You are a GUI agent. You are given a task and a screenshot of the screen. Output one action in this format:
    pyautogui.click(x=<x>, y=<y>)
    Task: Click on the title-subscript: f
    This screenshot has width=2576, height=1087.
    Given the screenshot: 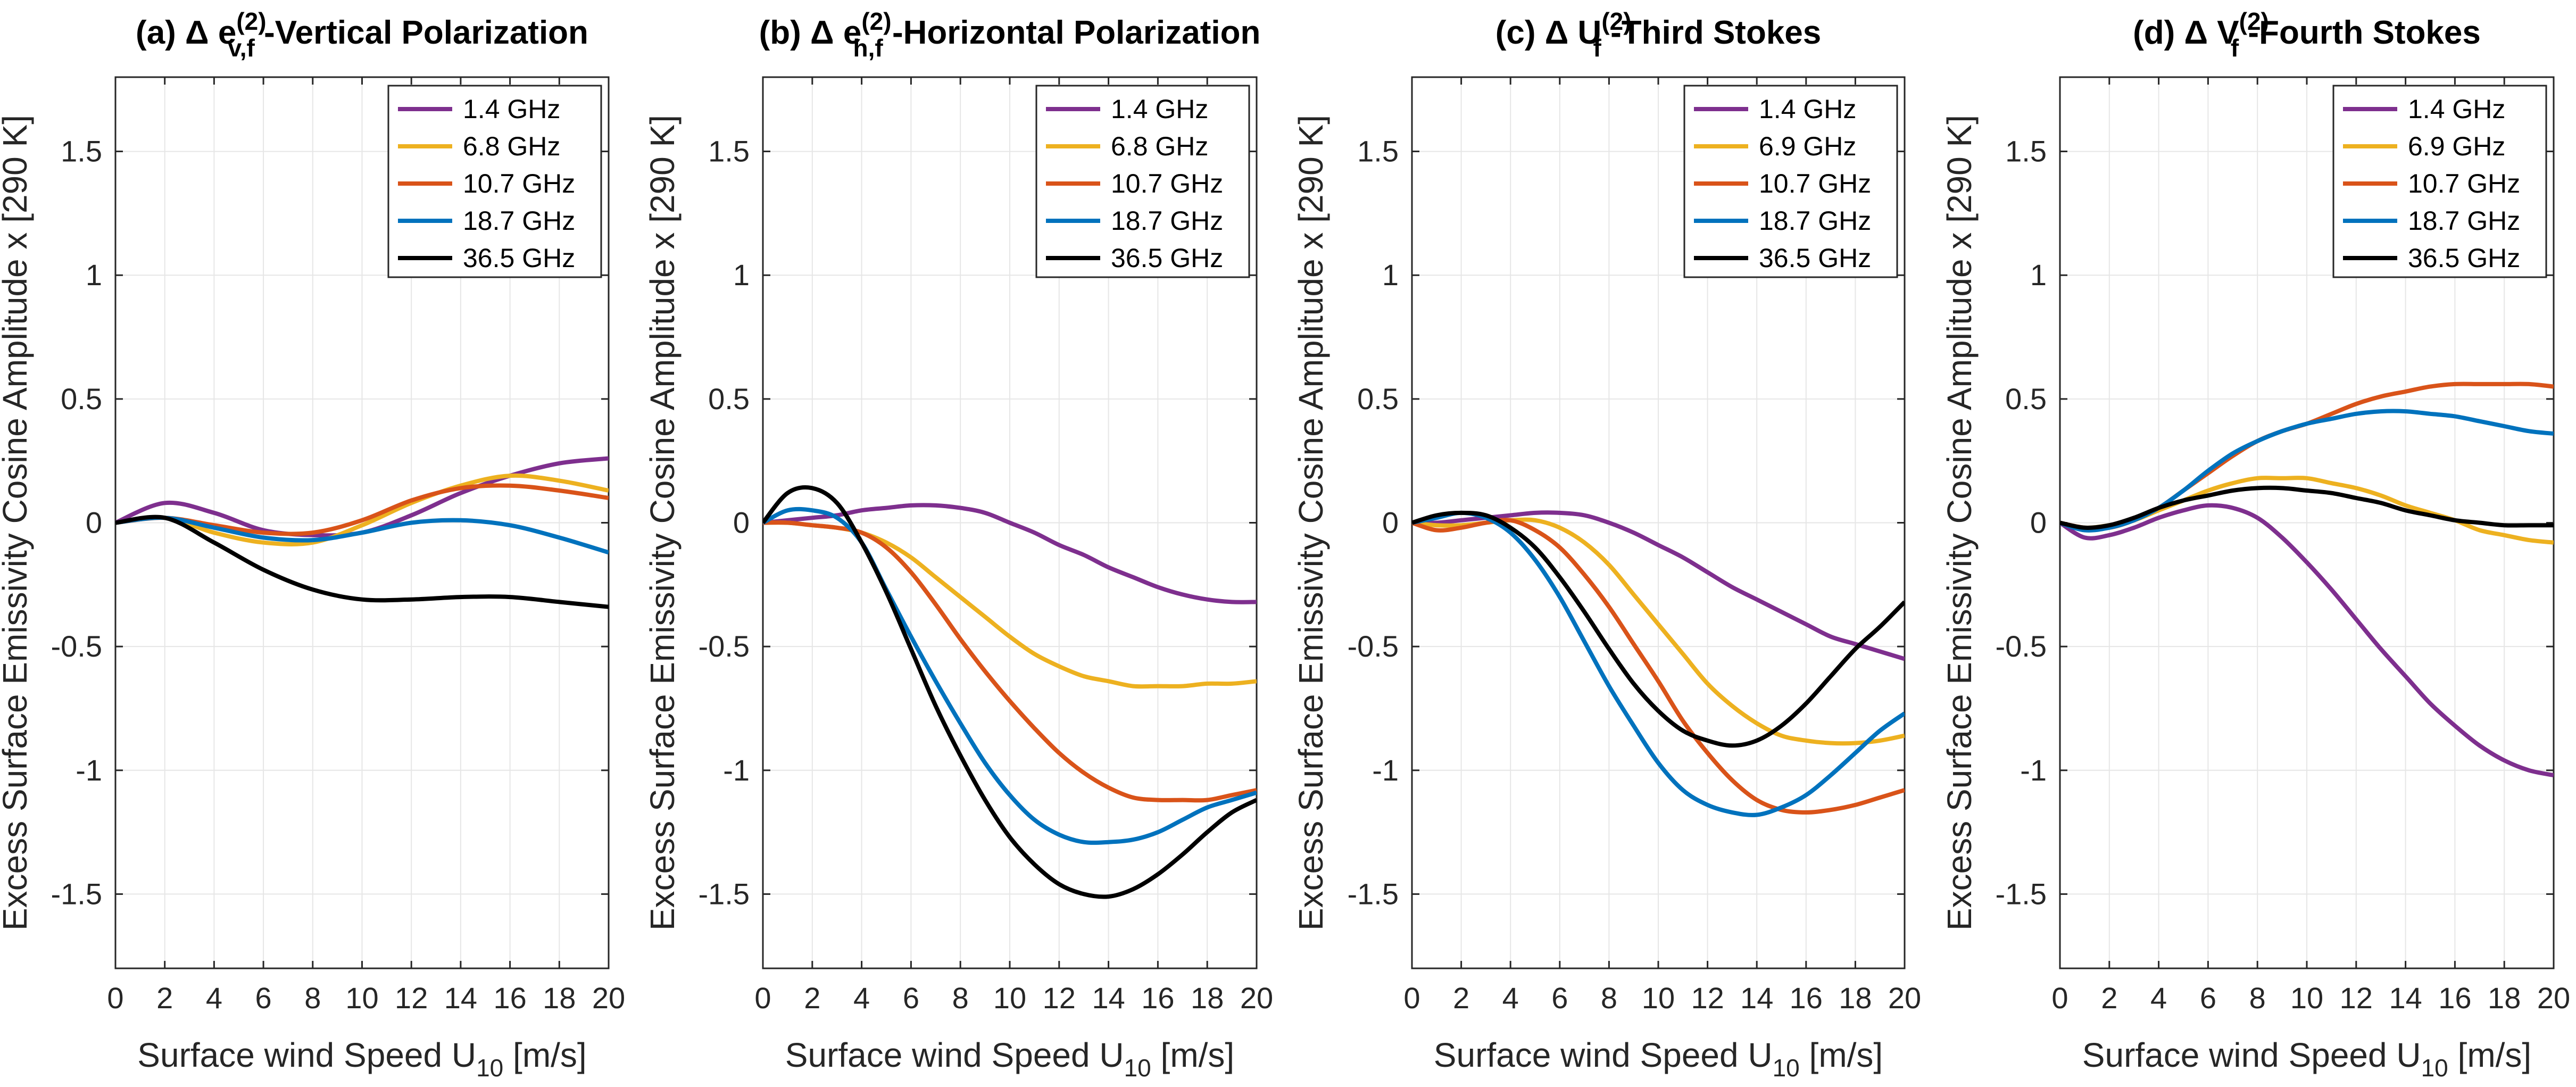 What is the action you would take?
    pyautogui.click(x=2235, y=48)
    